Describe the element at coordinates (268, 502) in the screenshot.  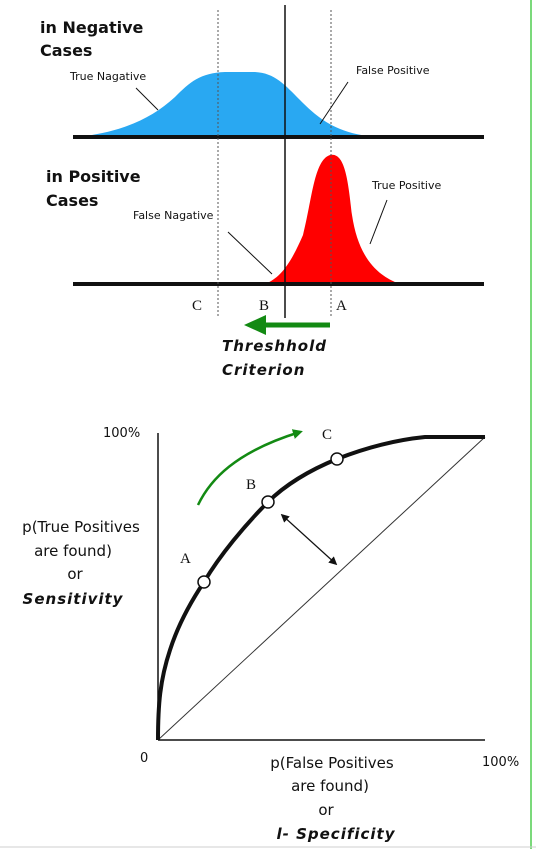
I see `roc-point-b` at that location.